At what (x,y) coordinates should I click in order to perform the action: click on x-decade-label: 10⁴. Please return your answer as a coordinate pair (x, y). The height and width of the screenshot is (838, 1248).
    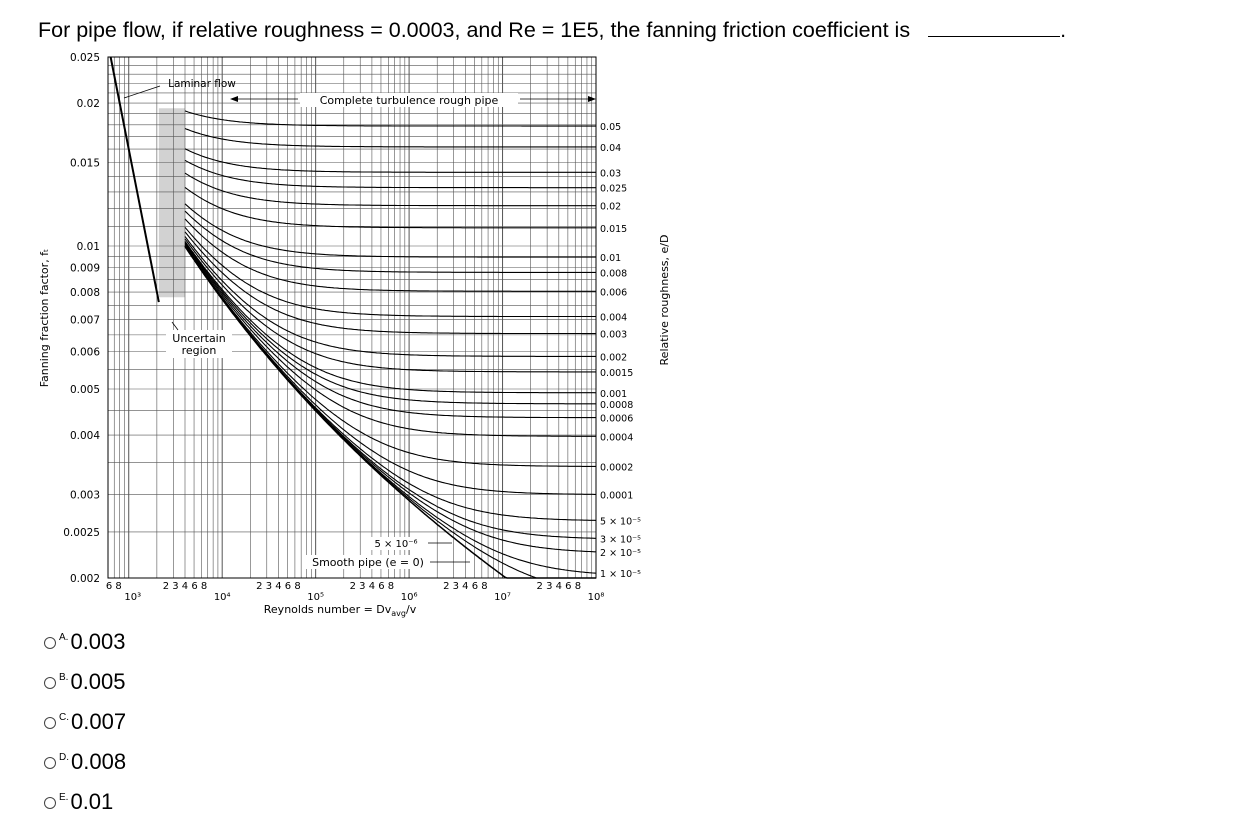
    Looking at the image, I should click on (222, 597).